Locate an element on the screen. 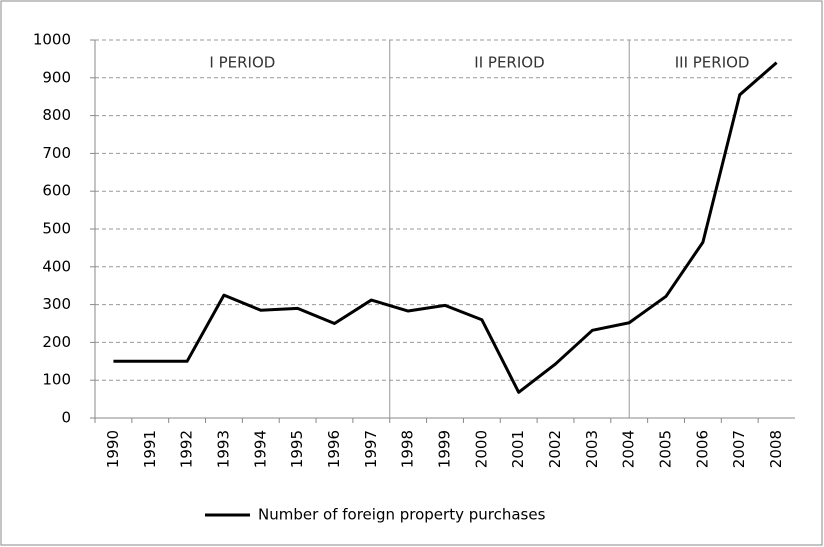 This screenshot has height=547, width=824. y-tick-label: 0 is located at coordinates (66, 418).